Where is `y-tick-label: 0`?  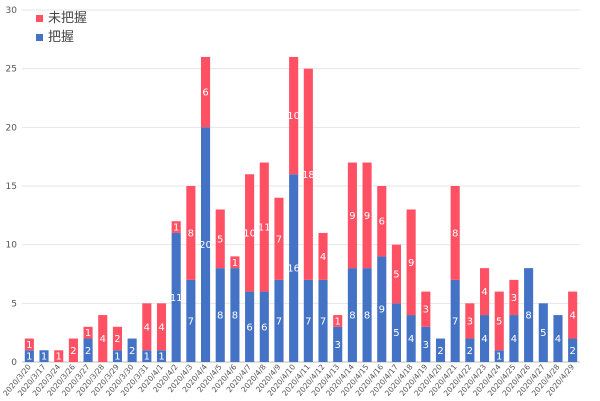
y-tick-label: 0 is located at coordinates (14, 363).